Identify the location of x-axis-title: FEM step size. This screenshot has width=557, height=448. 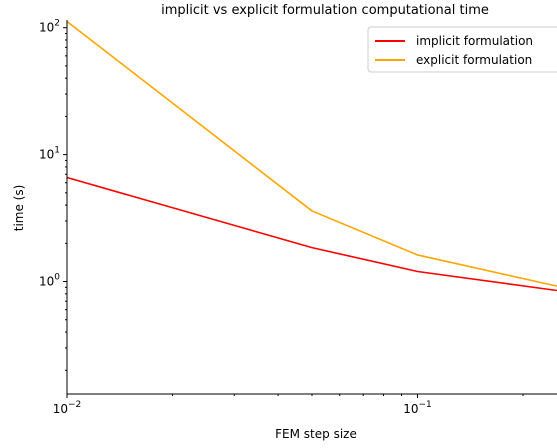
(316, 434).